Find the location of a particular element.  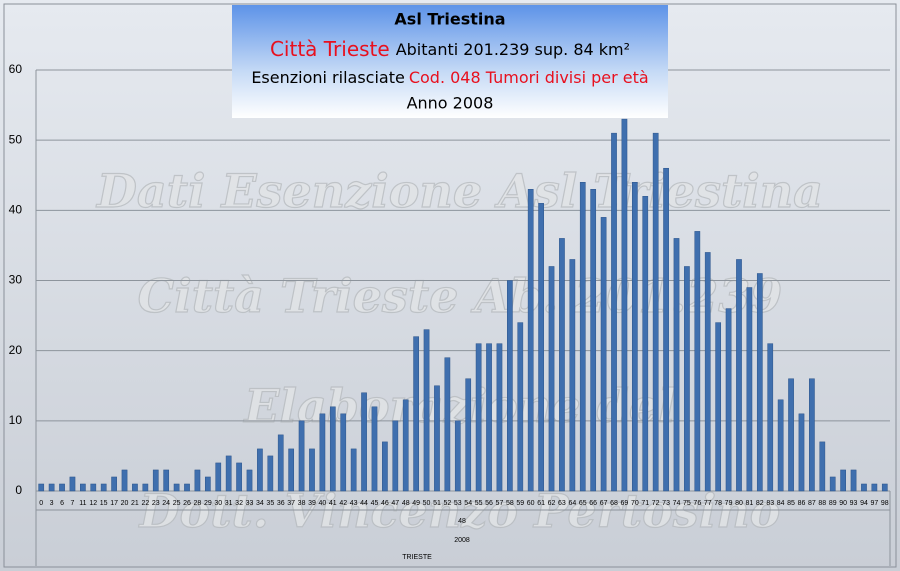

subtitle-city: Città Trieste is located at coordinates (330, 49).